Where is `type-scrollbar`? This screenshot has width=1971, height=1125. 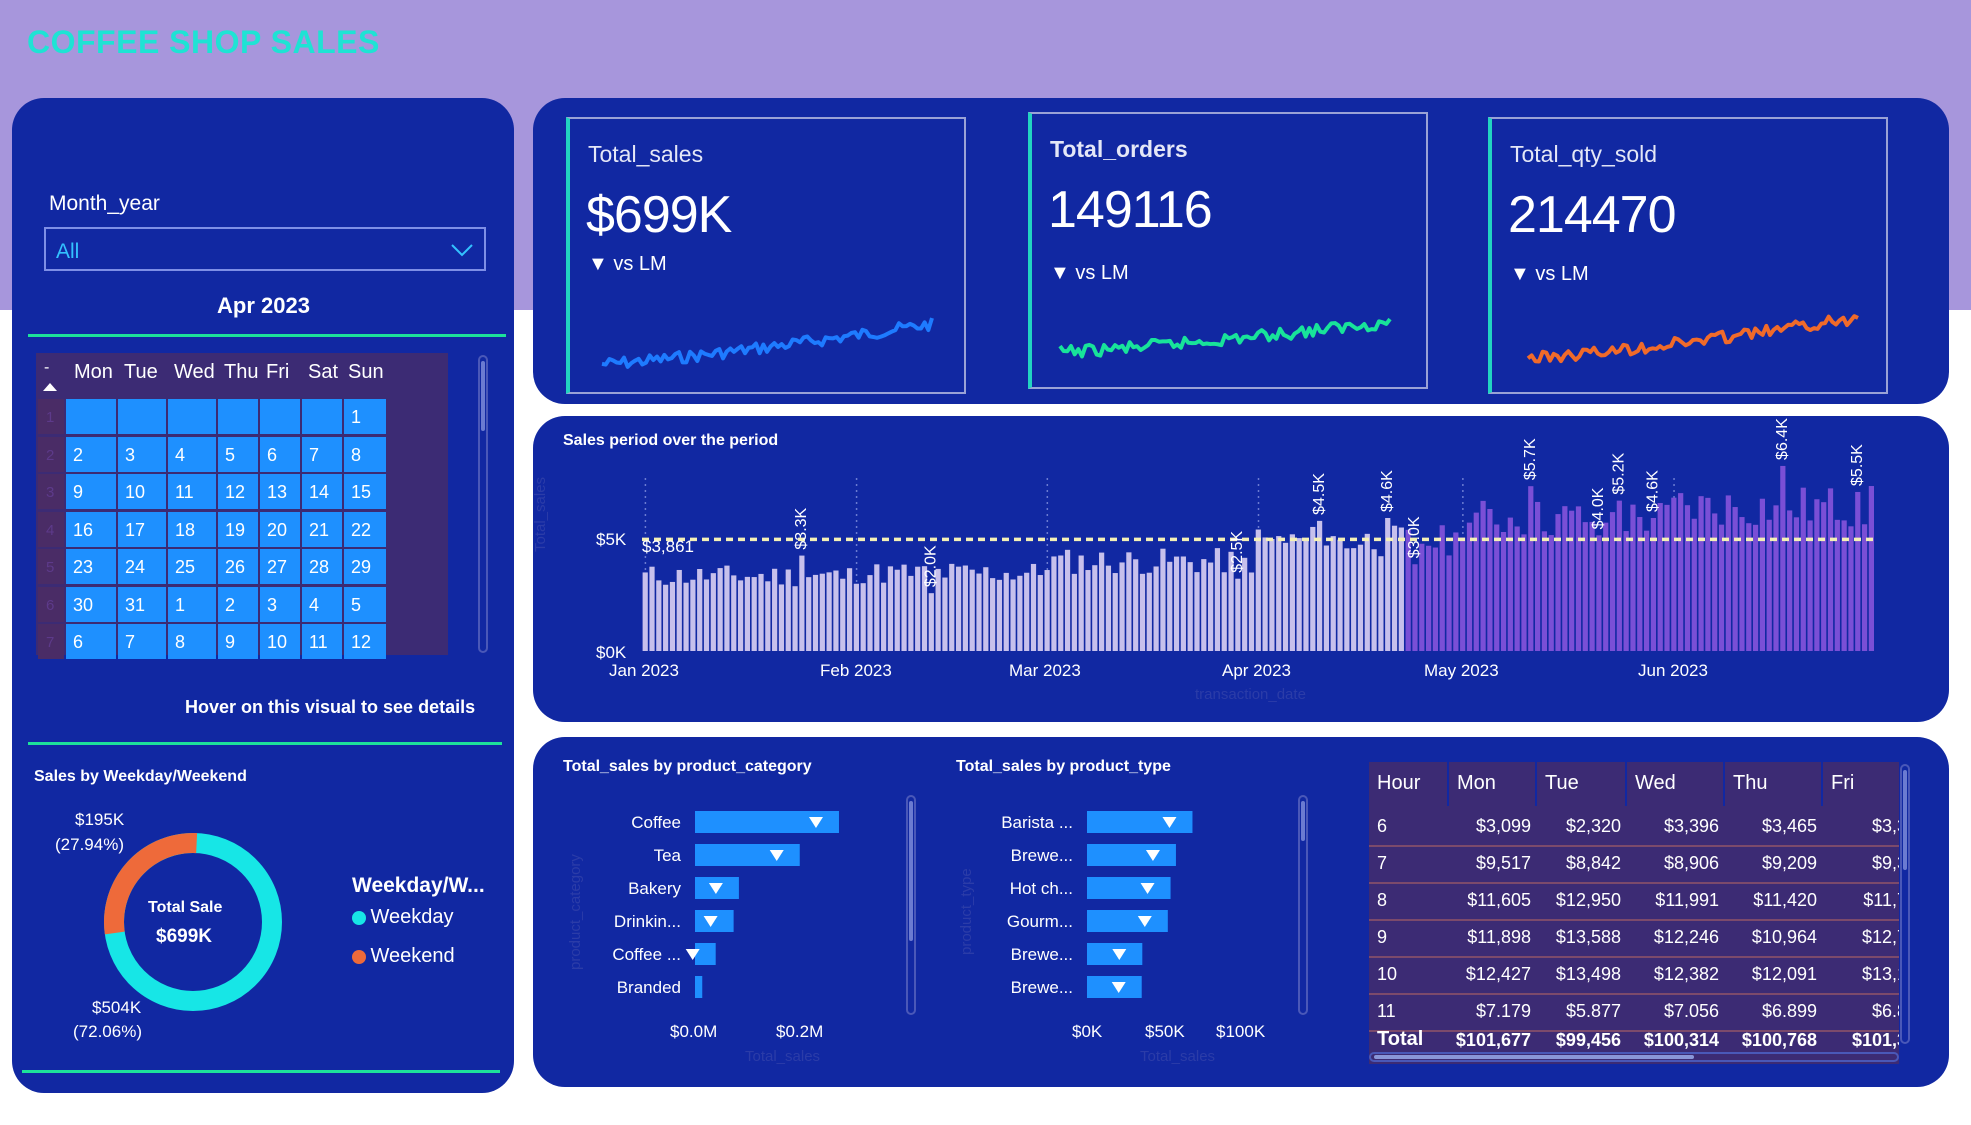 type-scrollbar is located at coordinates (1303, 905).